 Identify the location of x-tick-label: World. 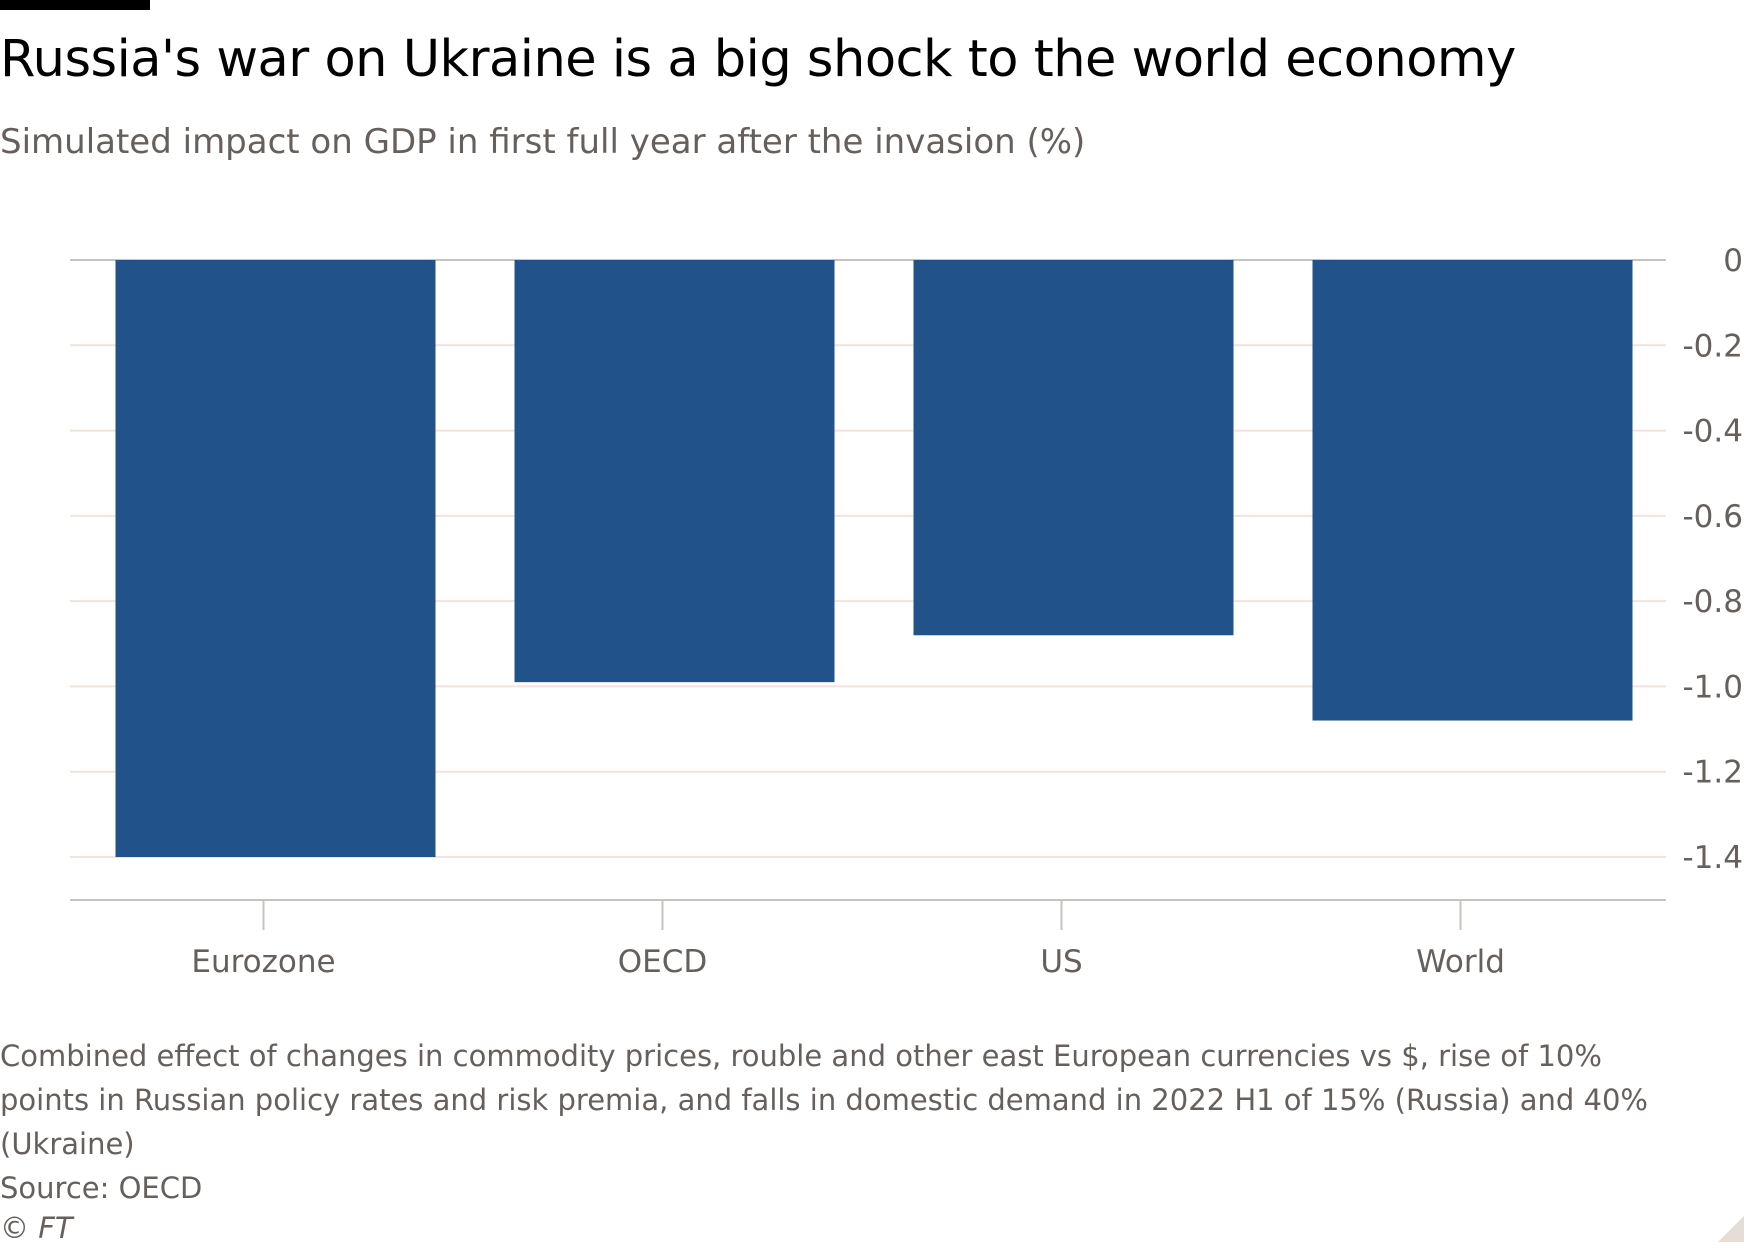
(1460, 962).